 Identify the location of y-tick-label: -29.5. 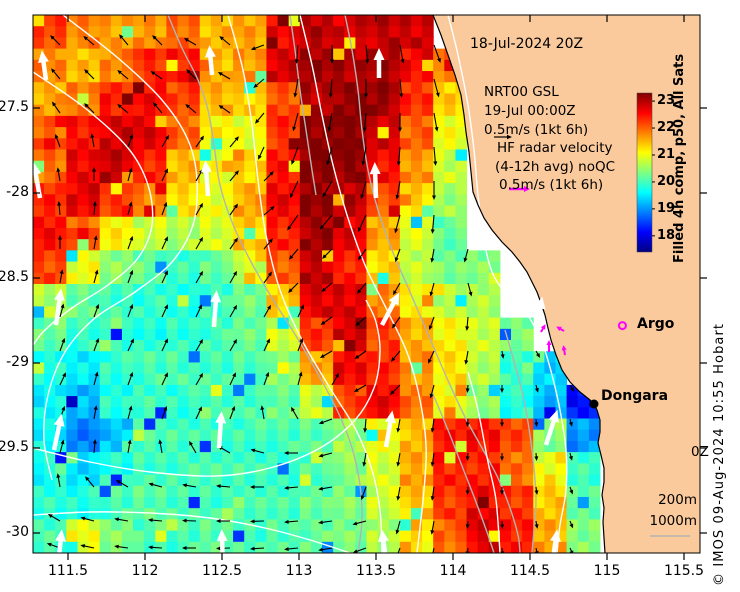
(14, 447).